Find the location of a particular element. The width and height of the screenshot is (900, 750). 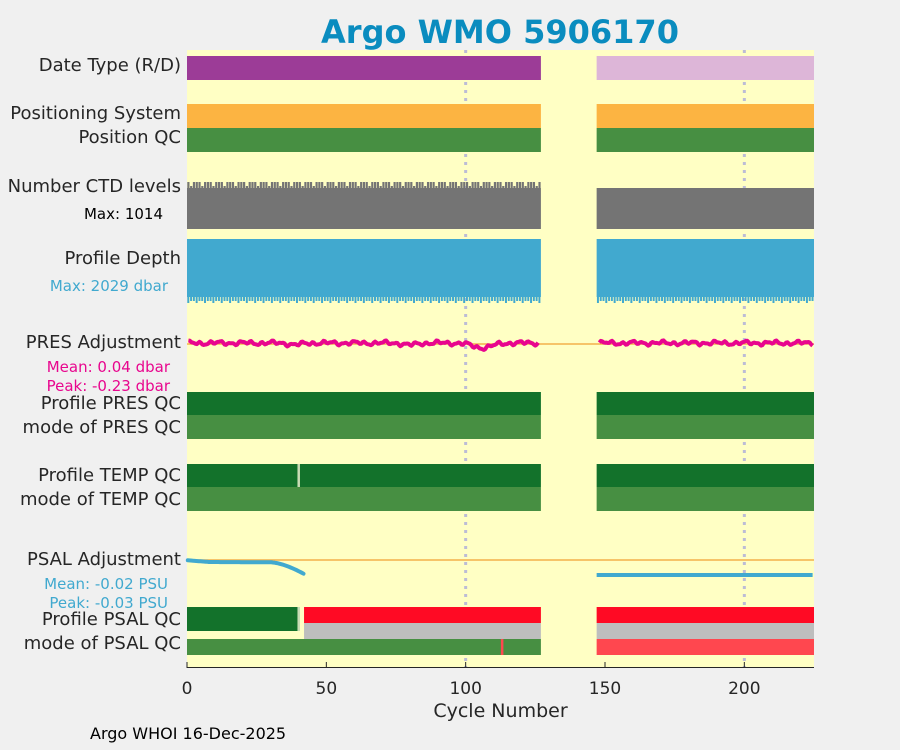

profile-depth-ticks is located at coordinates (500, 300).